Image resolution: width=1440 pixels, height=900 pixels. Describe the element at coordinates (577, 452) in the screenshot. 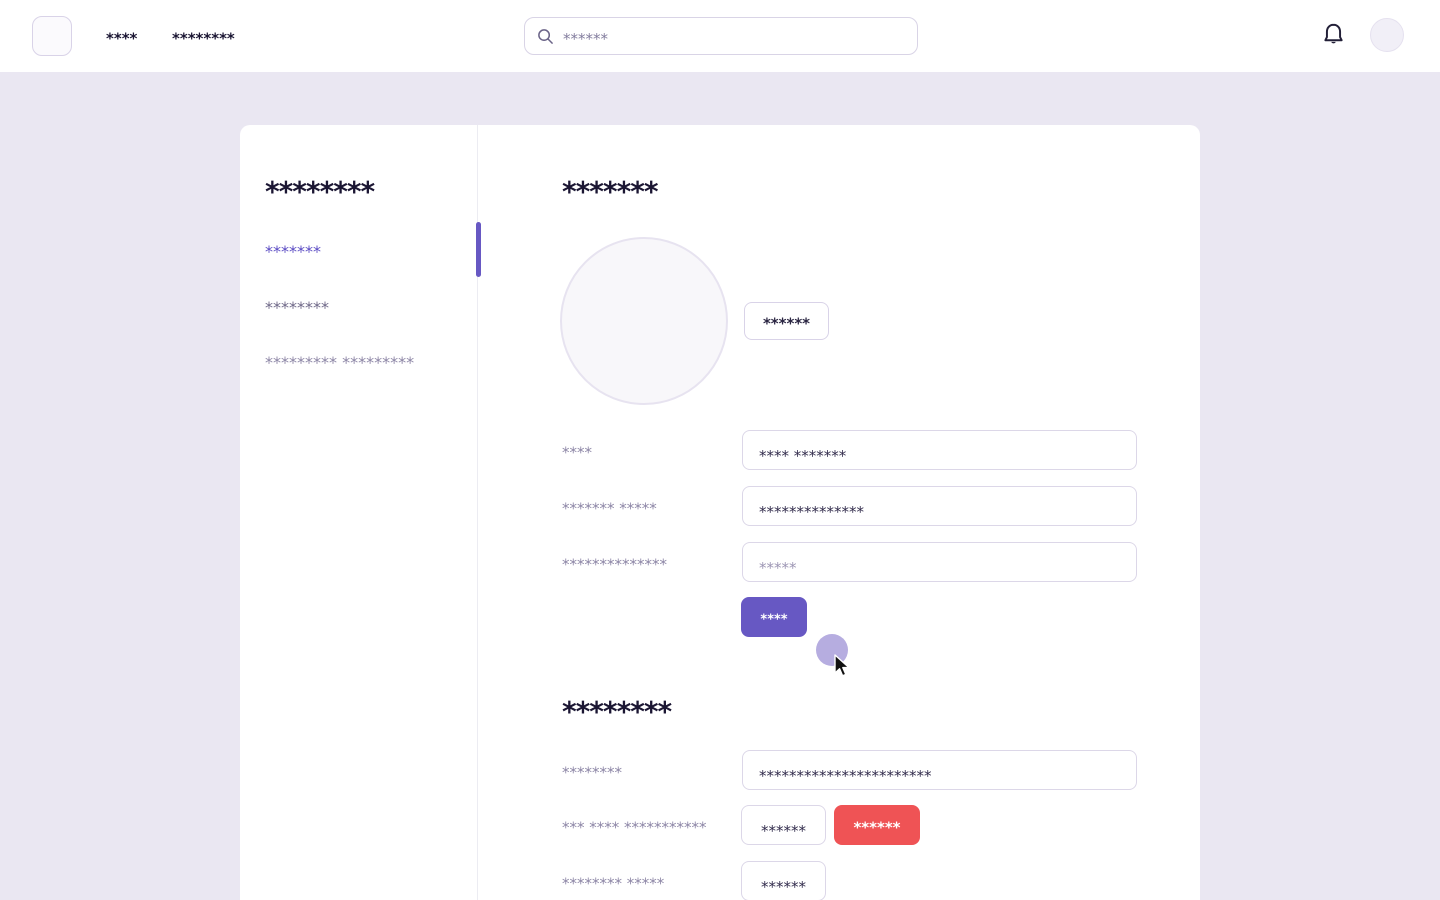

I see `profile-field-1-label: ****` at that location.